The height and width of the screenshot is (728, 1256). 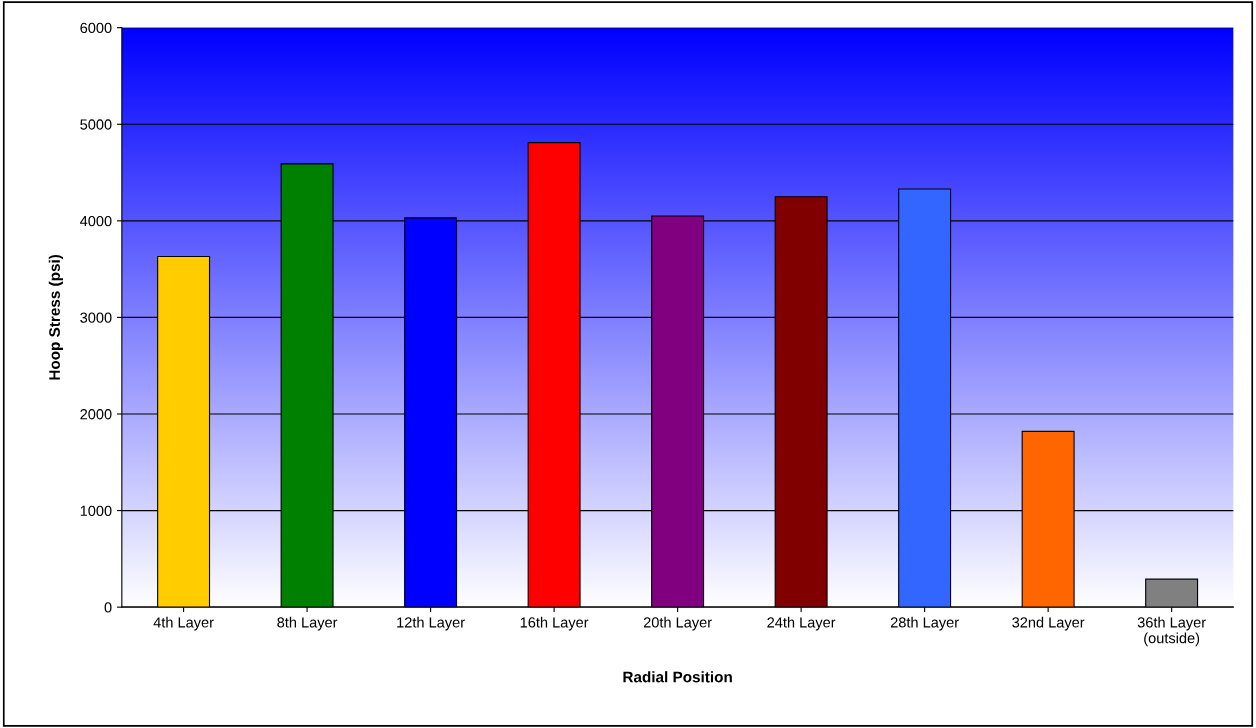 What do you see at coordinates (924, 623) in the screenshot?
I see `x-tick-label: 28th Layer` at bounding box center [924, 623].